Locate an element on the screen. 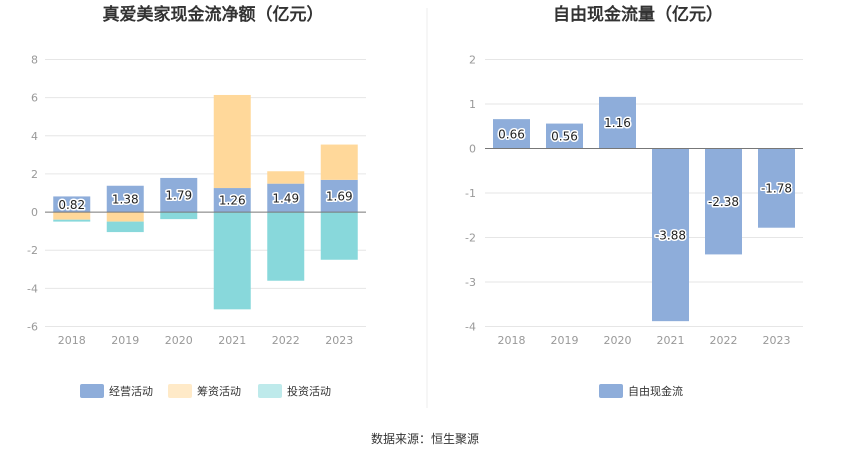  data-label: -2.38 is located at coordinates (723, 202).